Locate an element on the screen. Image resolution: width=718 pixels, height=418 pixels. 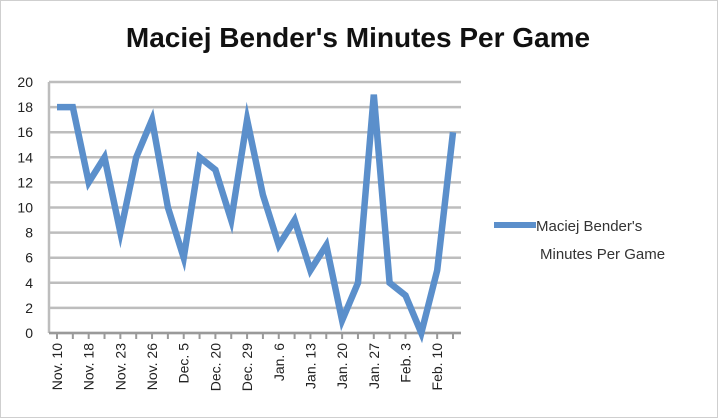
y-tick-label: 4 is located at coordinates (29, 283).